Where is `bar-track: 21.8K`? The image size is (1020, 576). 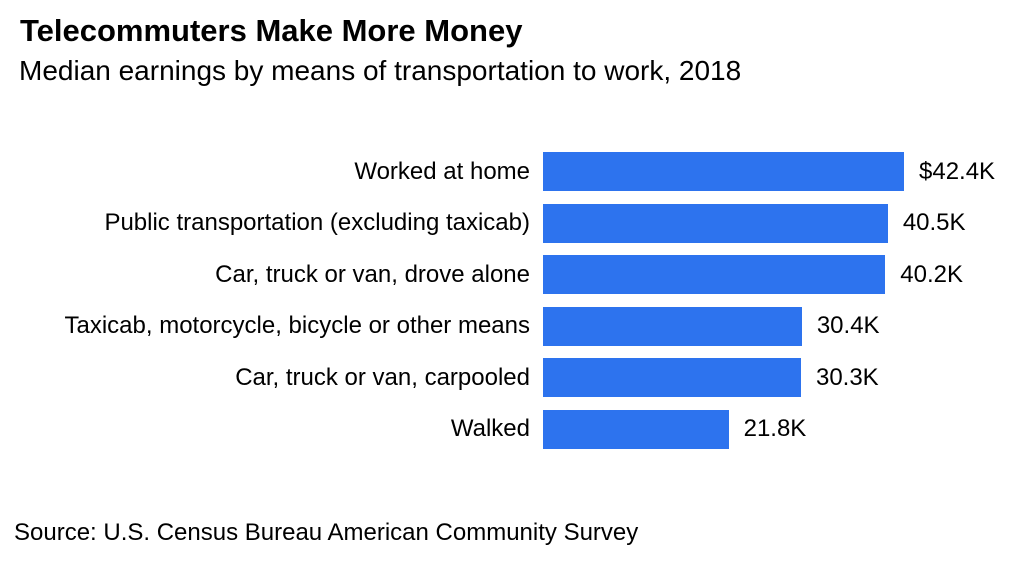
bar-track: 21.8K is located at coordinates (781, 429).